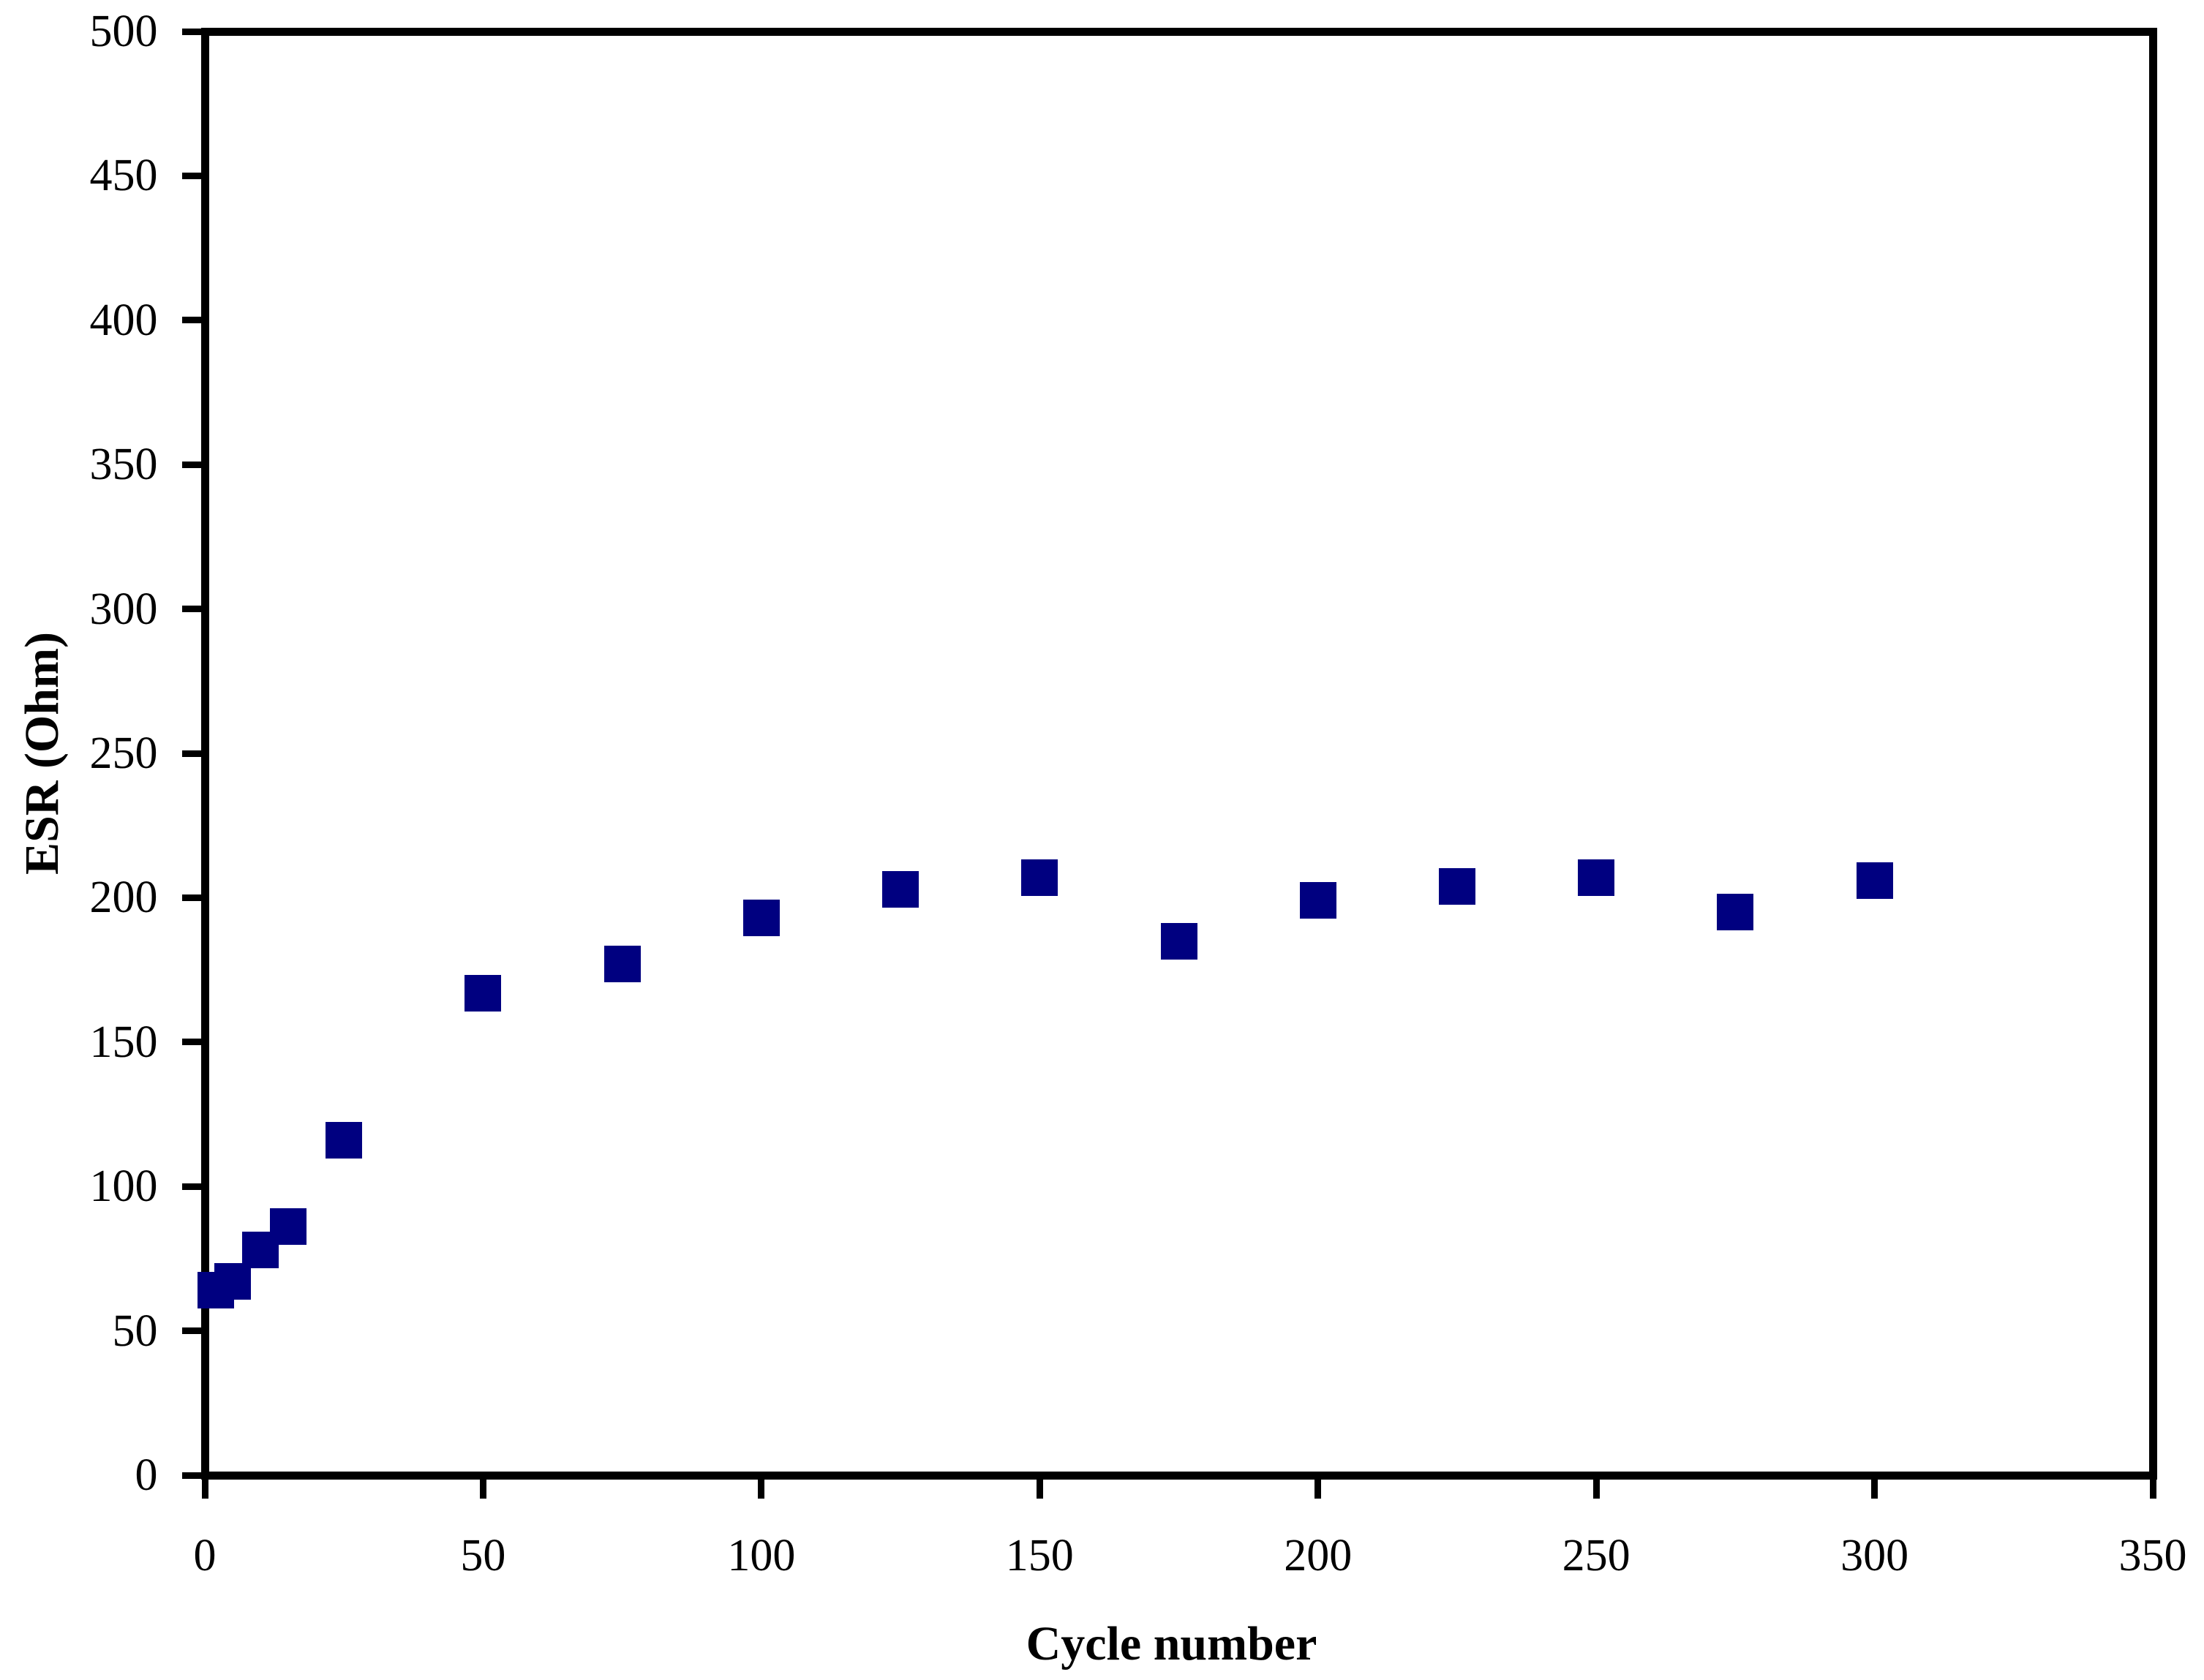 This screenshot has width=2204, height=1680. I want to click on x-tick-label: 150, so click(1039, 1556).